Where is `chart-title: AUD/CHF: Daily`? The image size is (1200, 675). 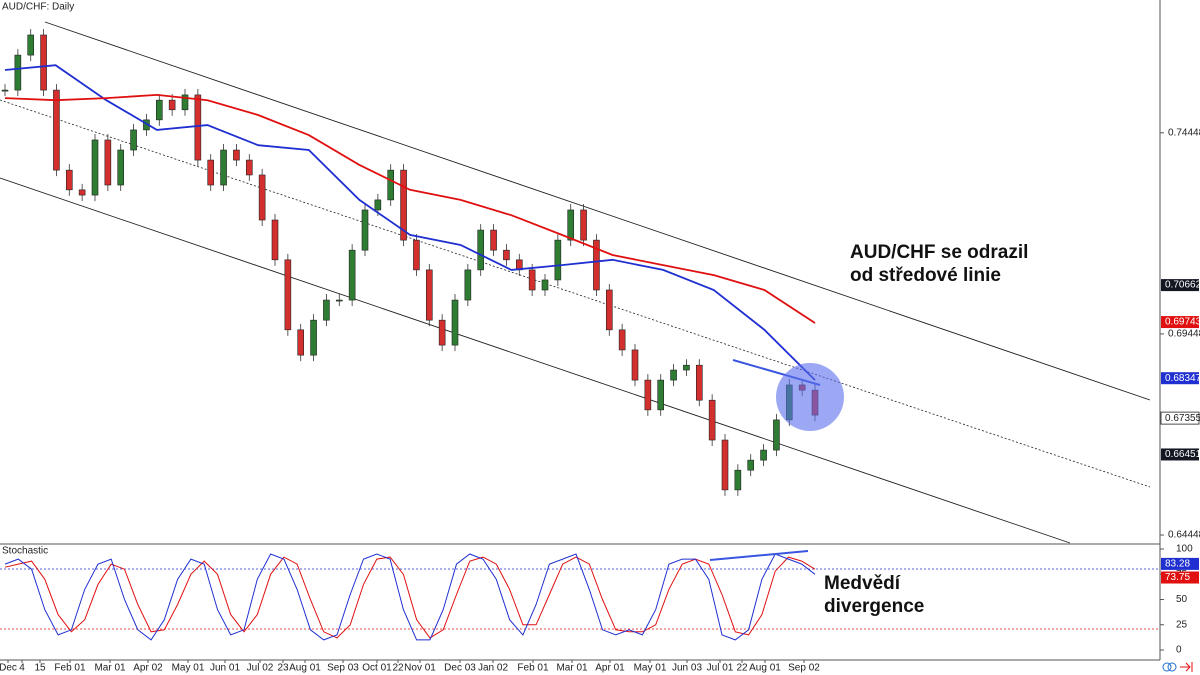
chart-title: AUD/CHF: Daily is located at coordinates (38, 7).